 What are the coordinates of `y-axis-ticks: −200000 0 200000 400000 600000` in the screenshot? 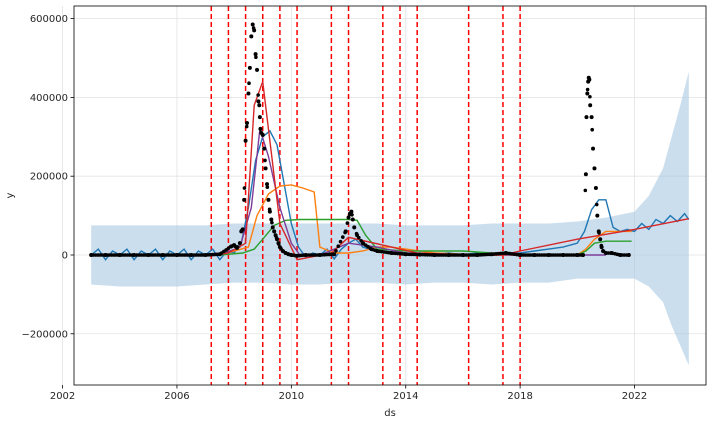 It's located at (47, 177).